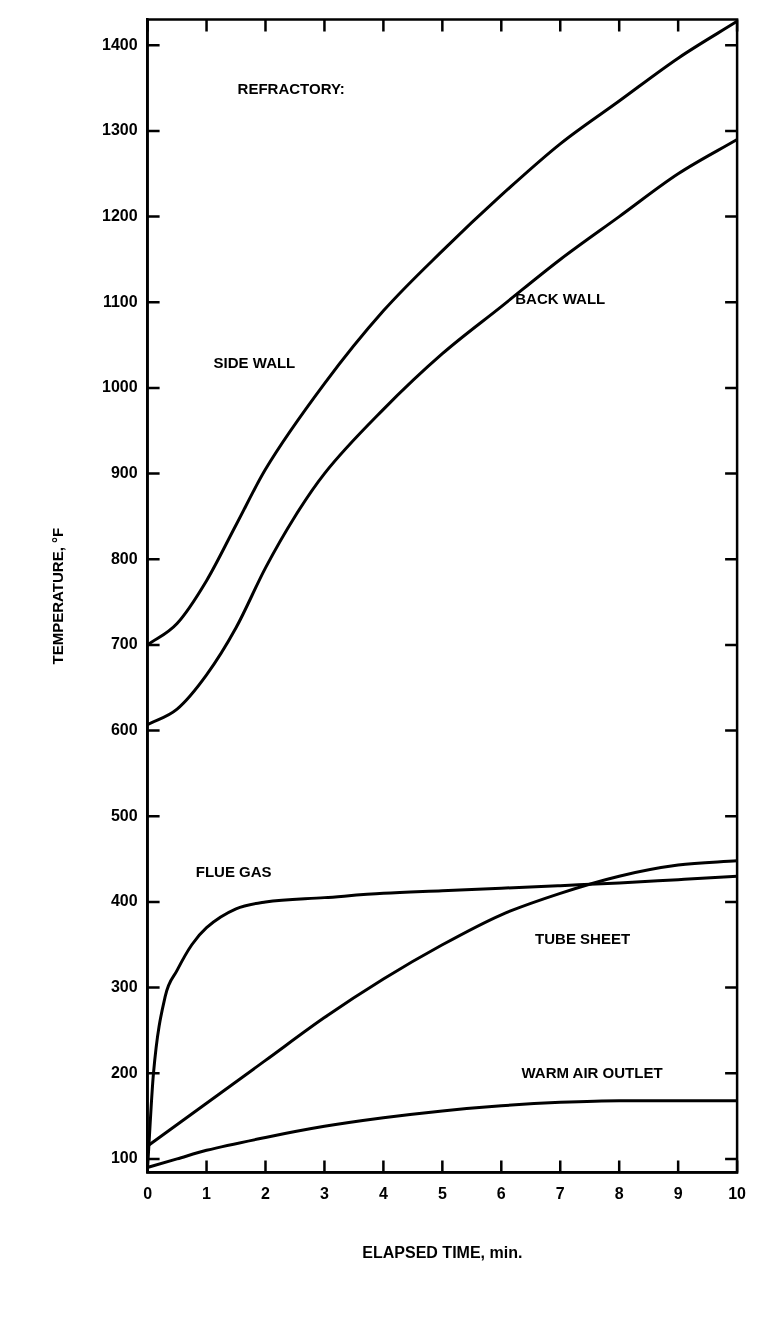 The width and height of the screenshot is (758, 1319). I want to click on y-tick-label: 300, so click(124, 986).